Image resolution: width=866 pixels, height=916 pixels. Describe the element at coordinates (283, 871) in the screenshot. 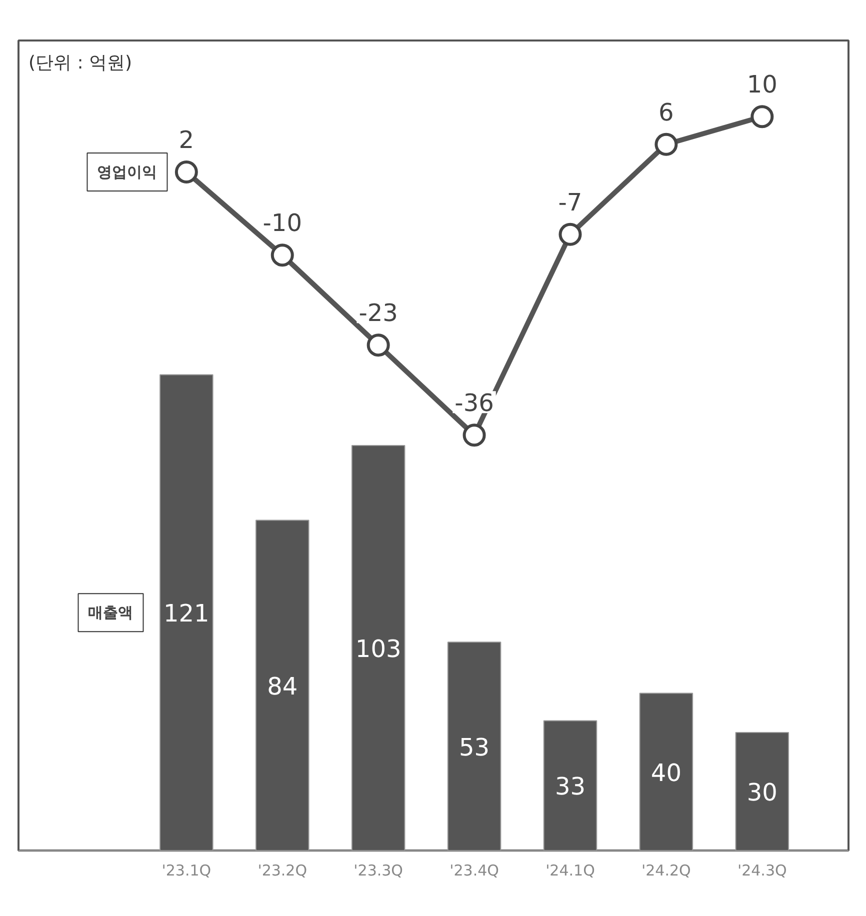

I see `x-tick-label: '23.2Q` at that location.